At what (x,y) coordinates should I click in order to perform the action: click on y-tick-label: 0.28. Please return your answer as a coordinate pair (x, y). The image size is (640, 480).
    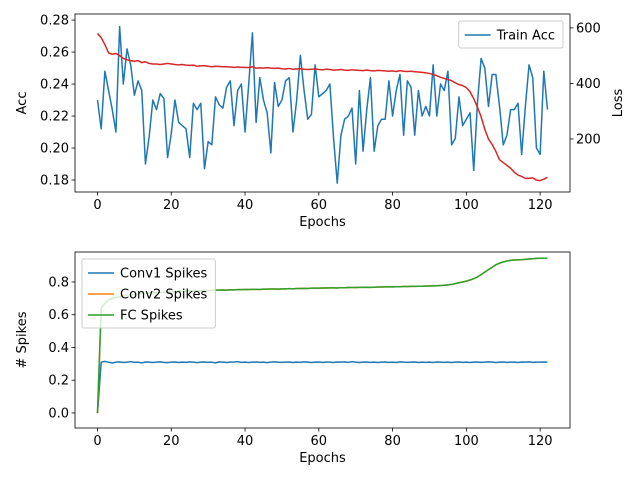
    Looking at the image, I should click on (54, 21).